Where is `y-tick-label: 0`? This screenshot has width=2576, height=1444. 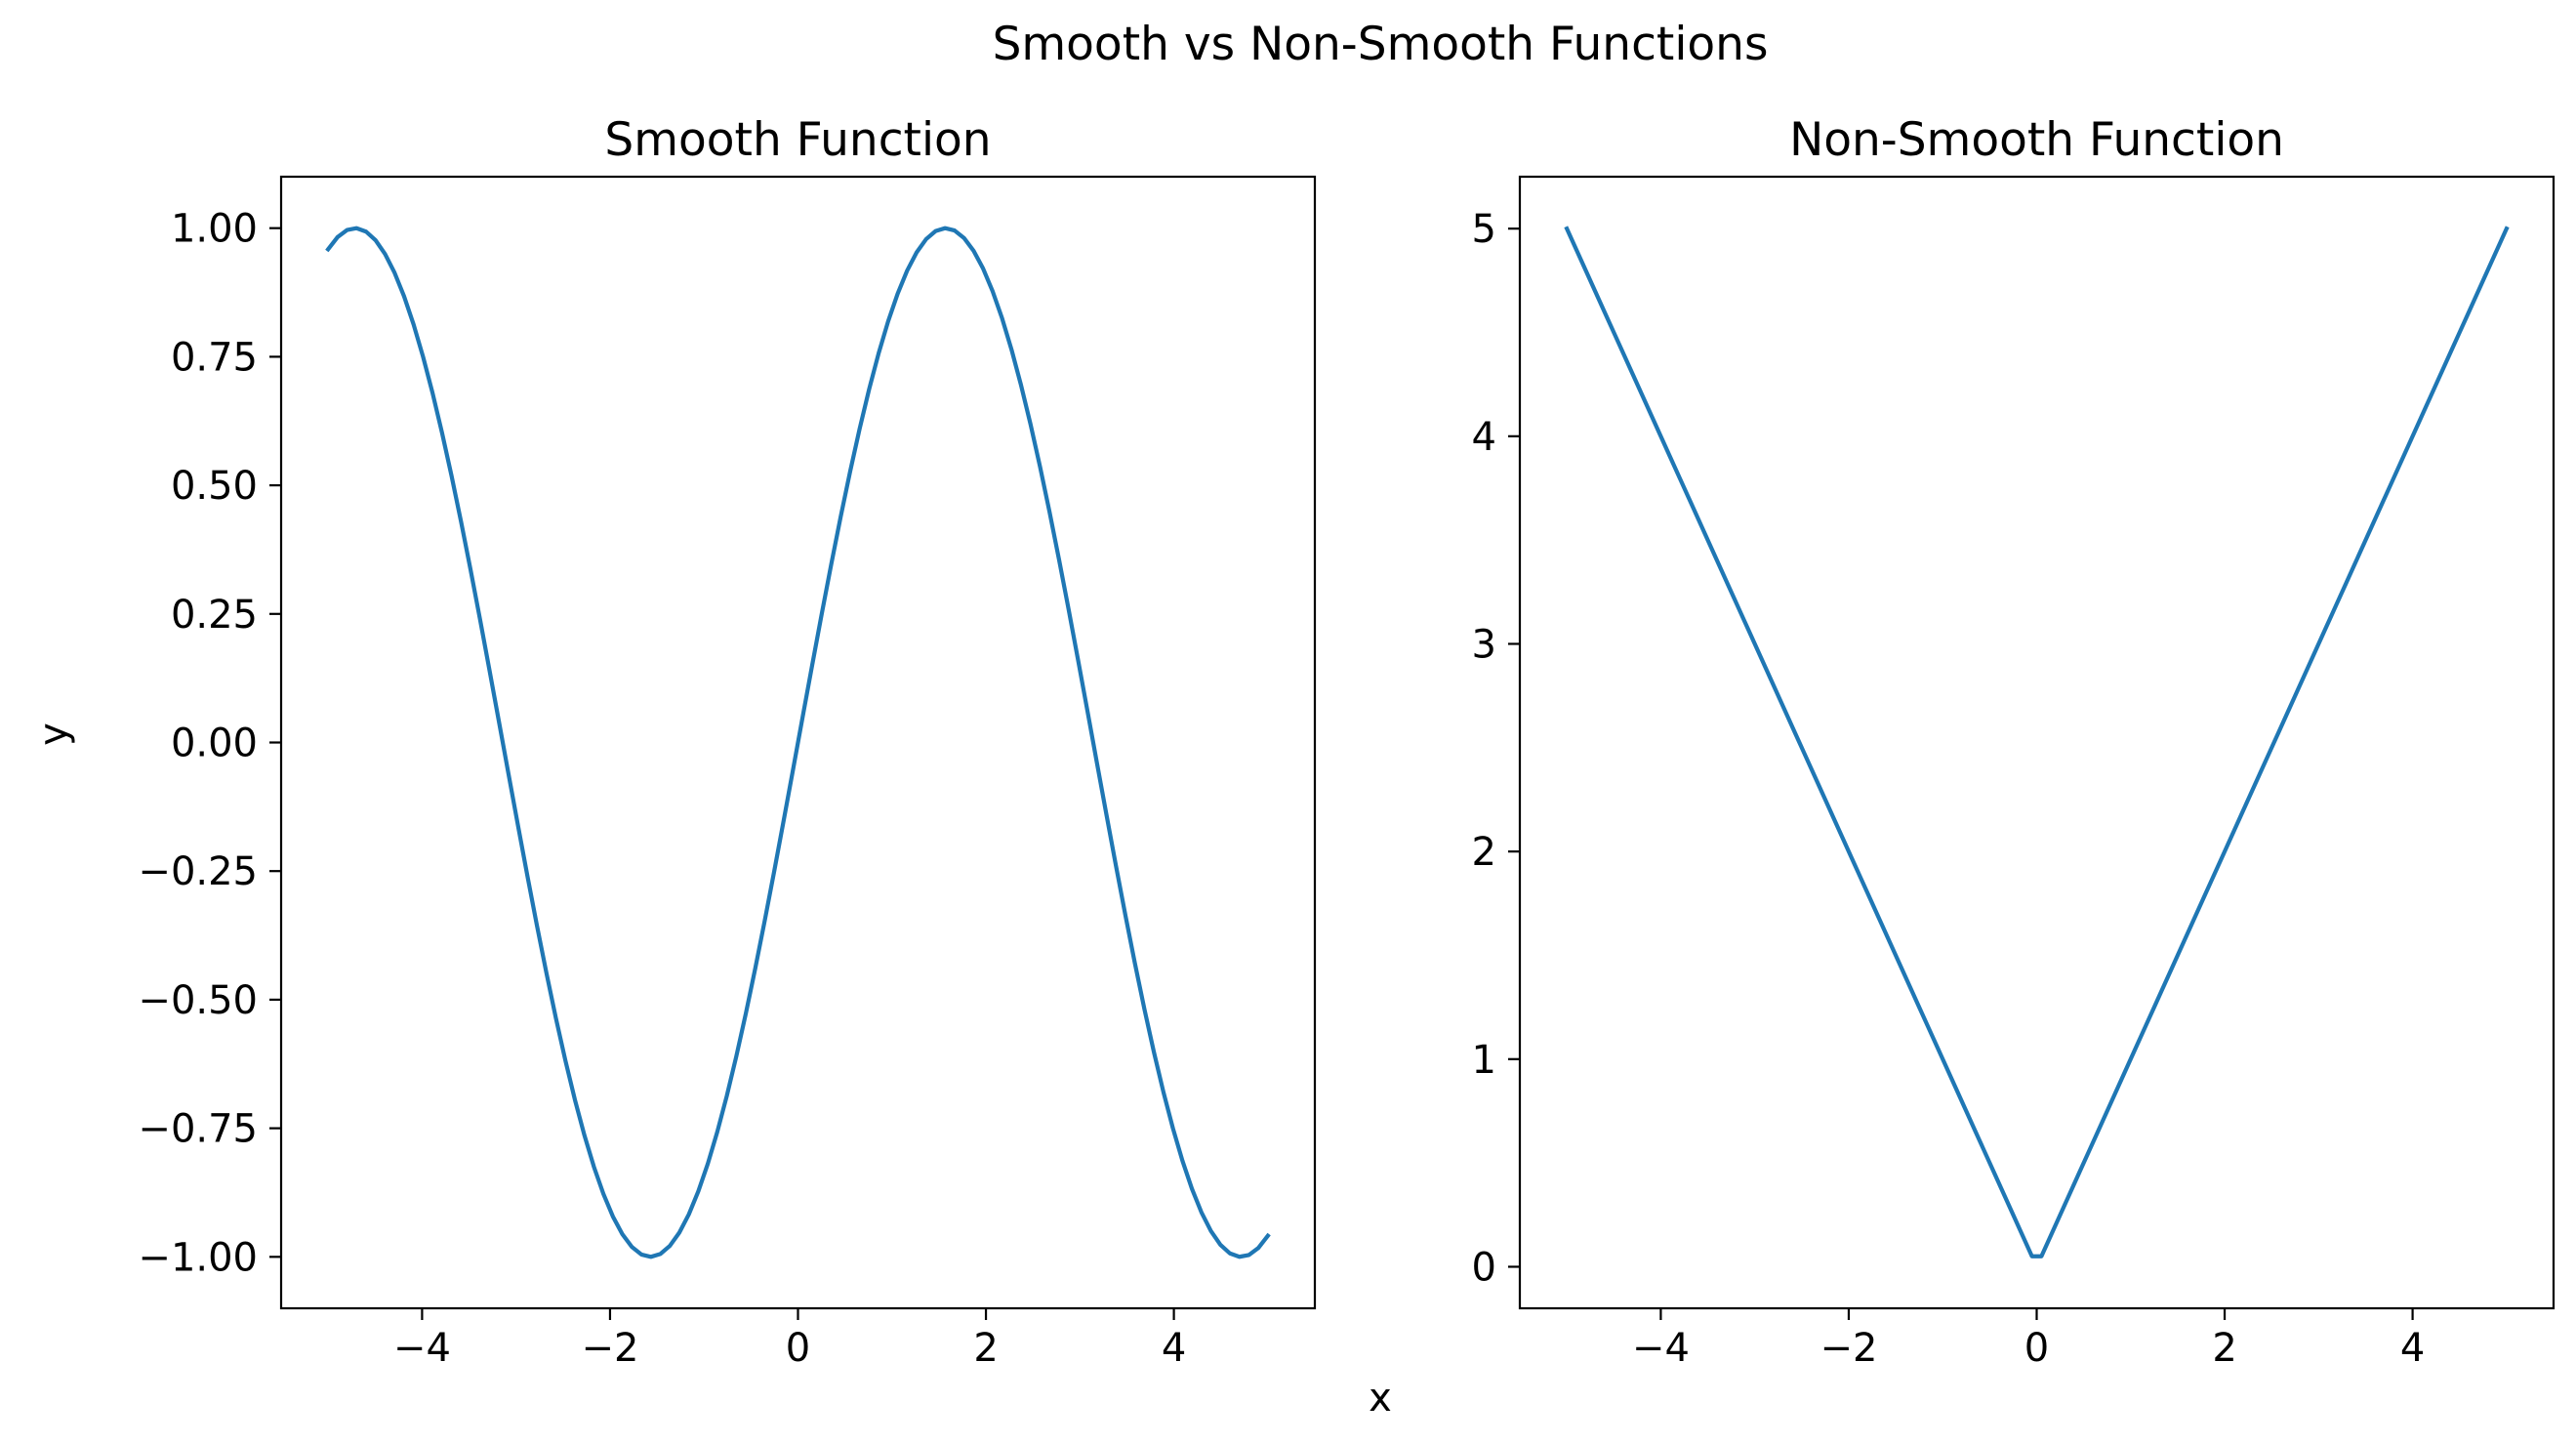 y-tick-label: 0 is located at coordinates (1484, 1268).